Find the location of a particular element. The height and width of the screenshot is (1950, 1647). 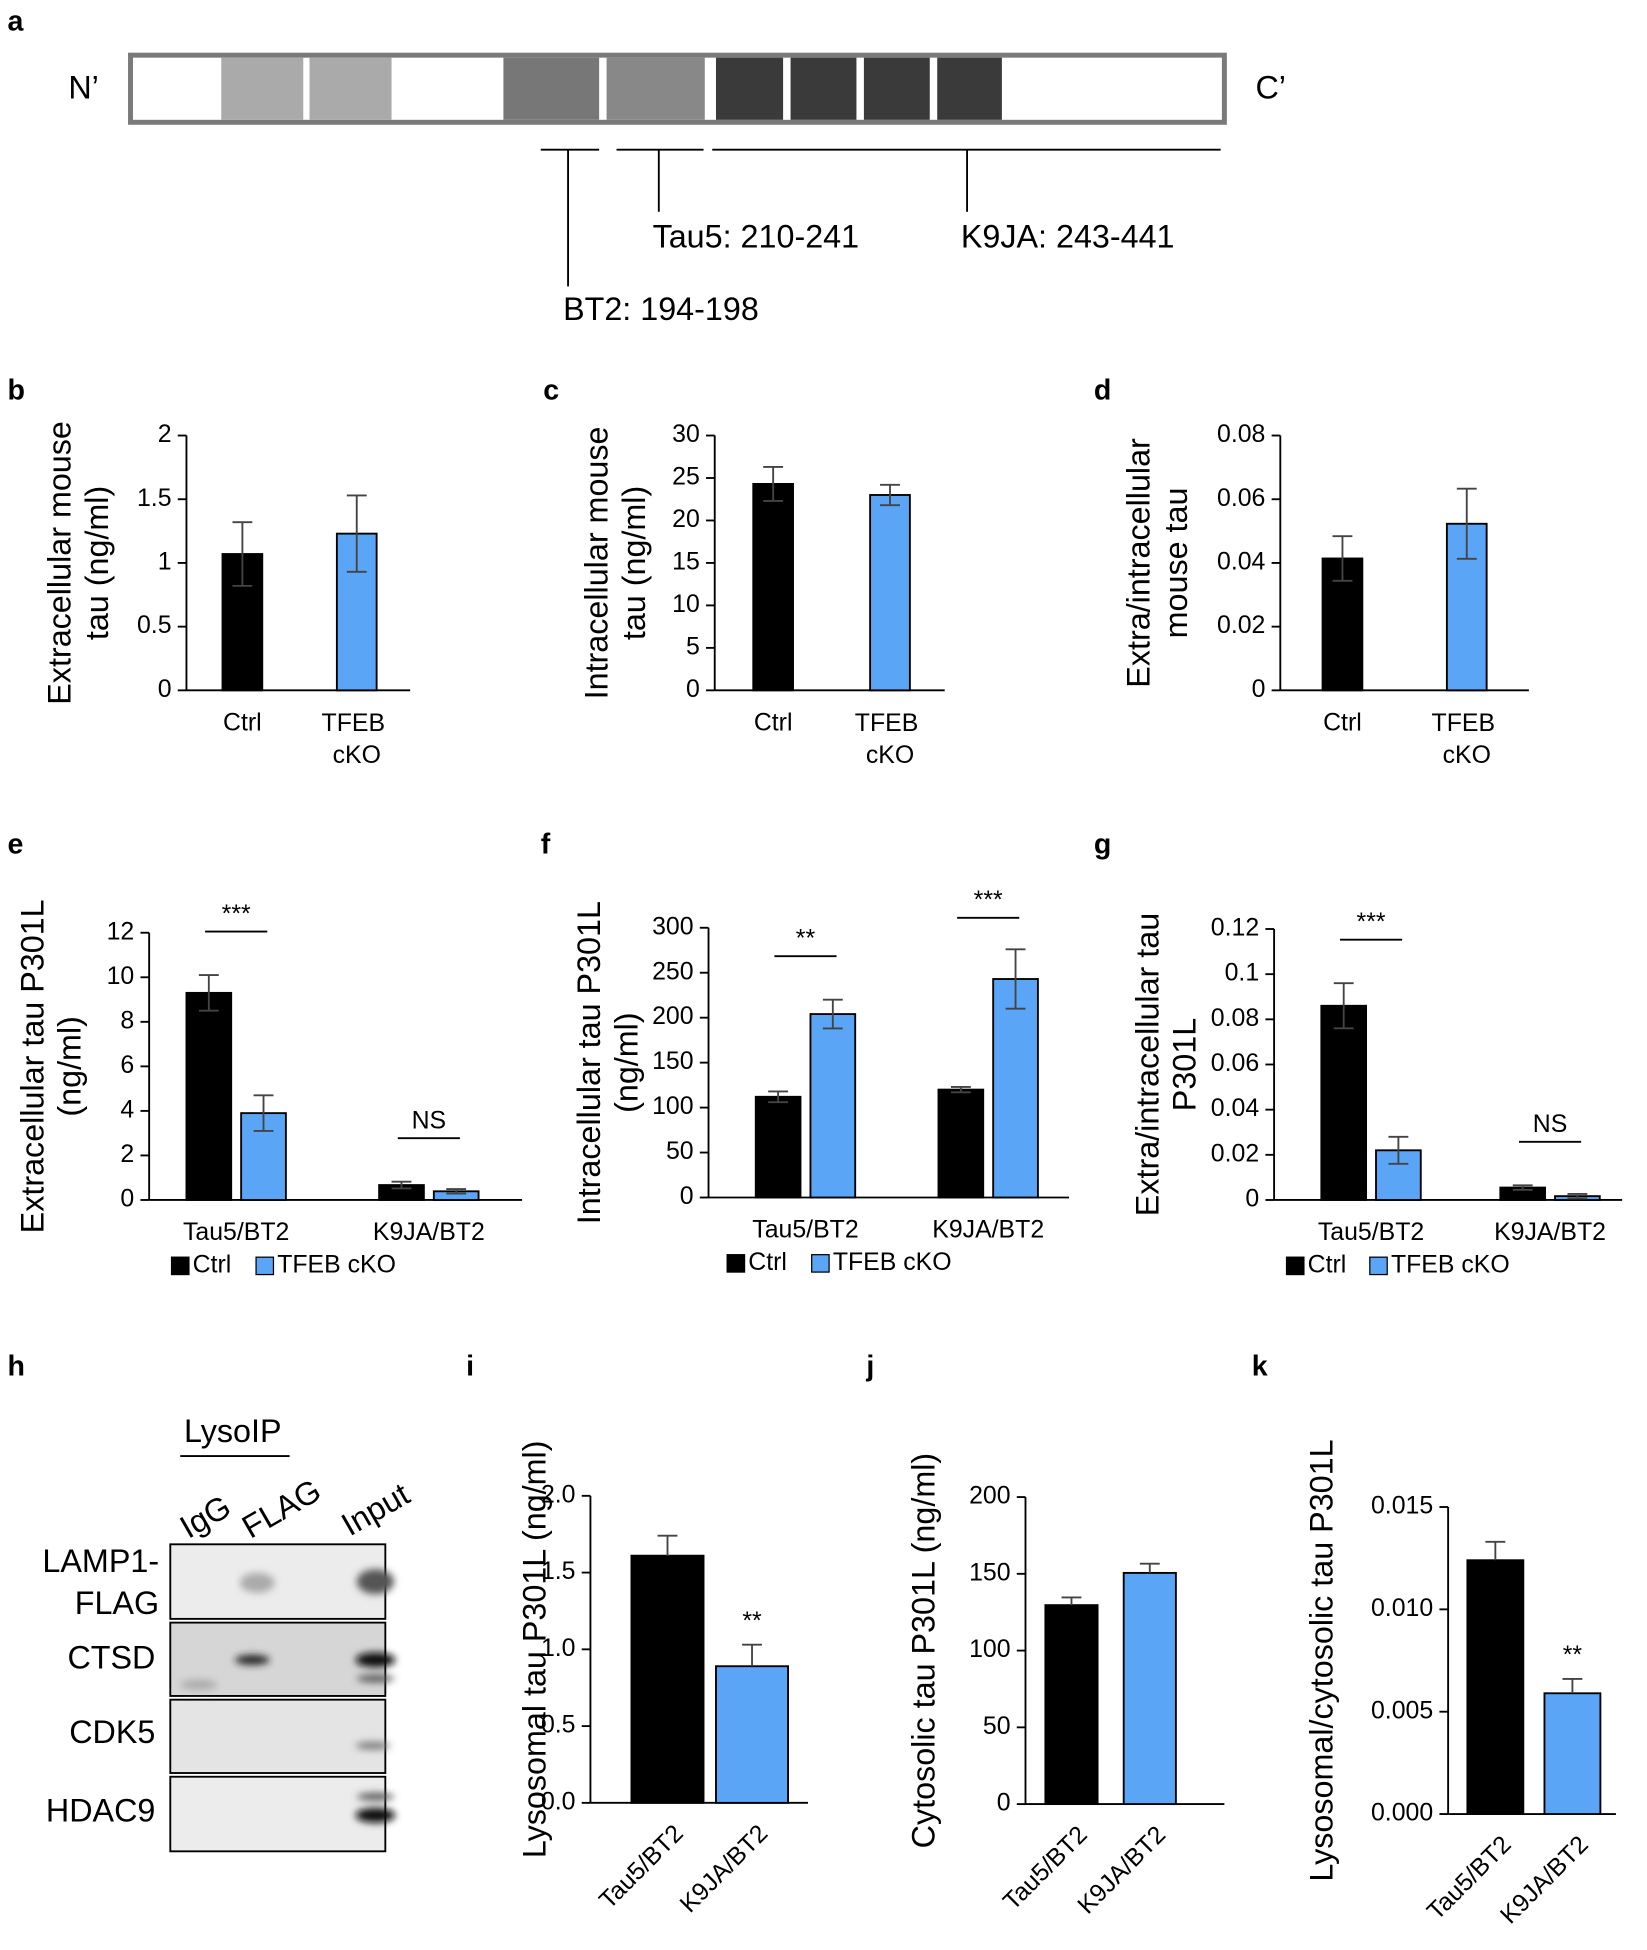

y-axis-label: Cytosolic tau P301L (ng/ml) is located at coordinates (924, 1651).